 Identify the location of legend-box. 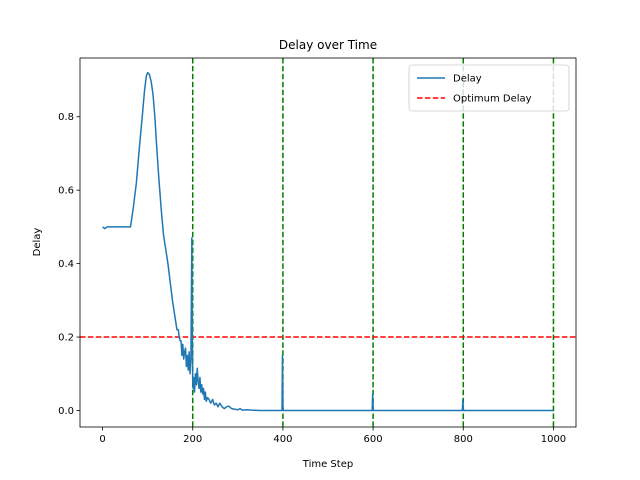
(489, 88).